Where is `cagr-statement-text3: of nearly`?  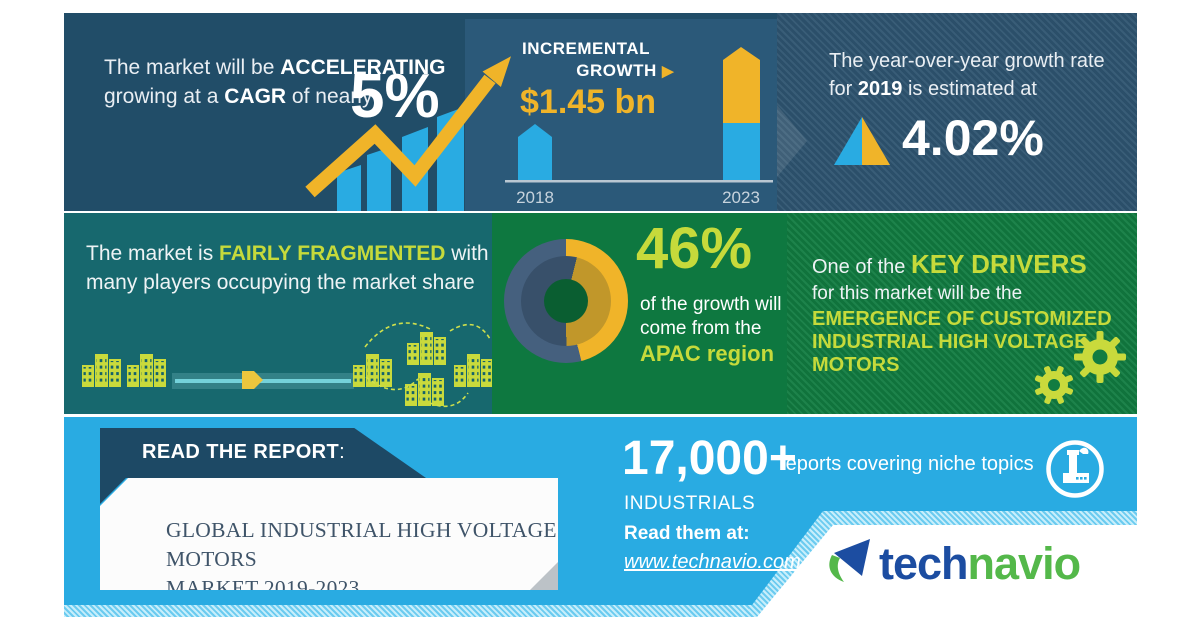
cagr-statement-text3: of nearly is located at coordinates (329, 96).